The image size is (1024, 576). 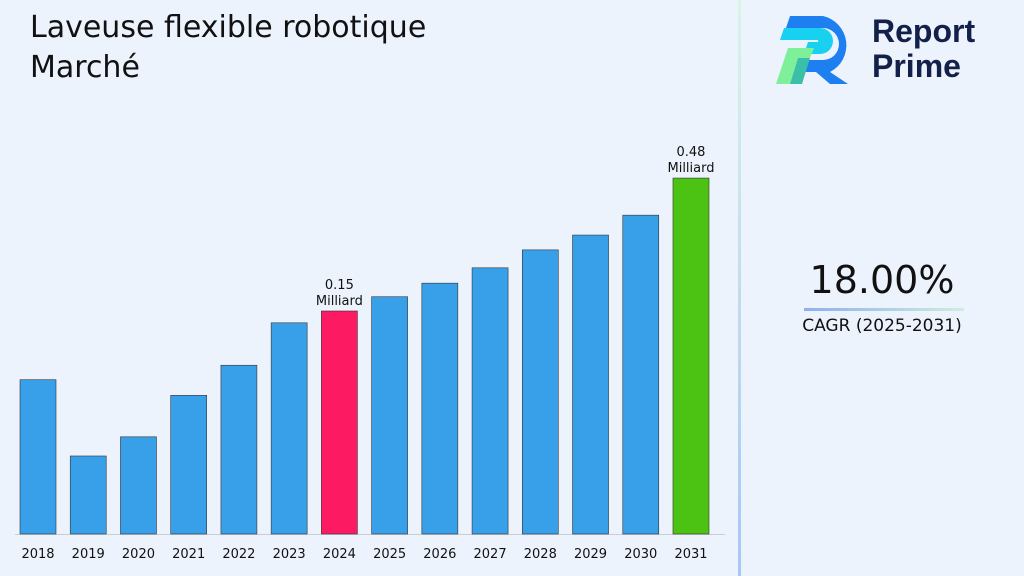 I want to click on cagr-value: 18.00%, so click(x=882, y=280).